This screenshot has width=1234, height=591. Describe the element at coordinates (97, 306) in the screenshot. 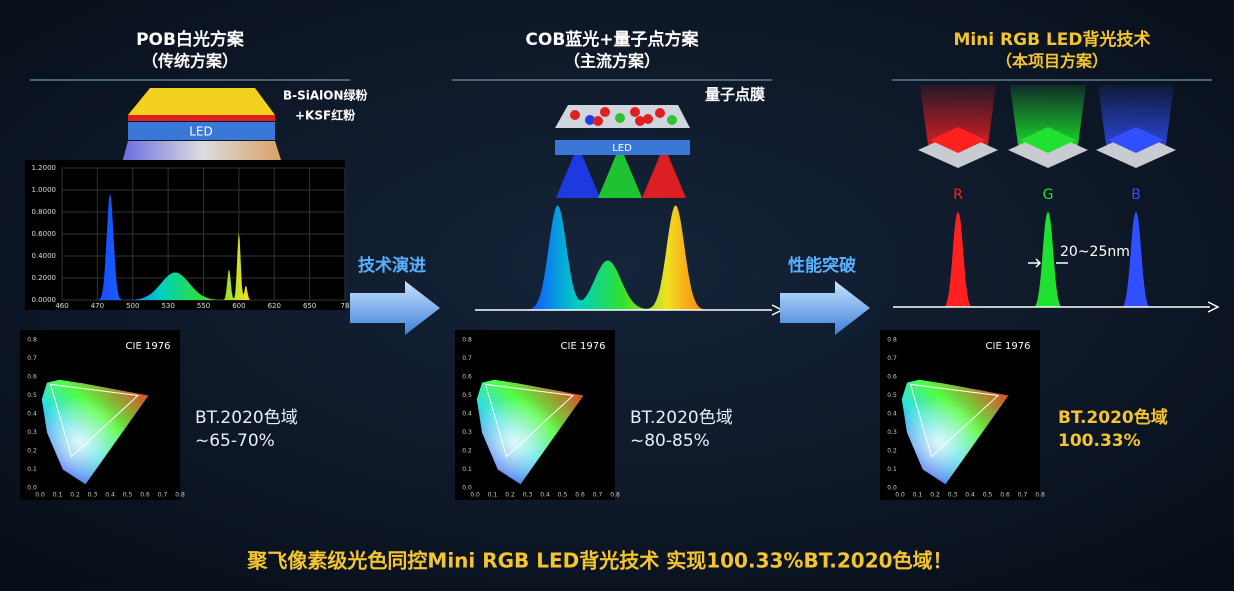

I see `x-tick-label: 470` at that location.